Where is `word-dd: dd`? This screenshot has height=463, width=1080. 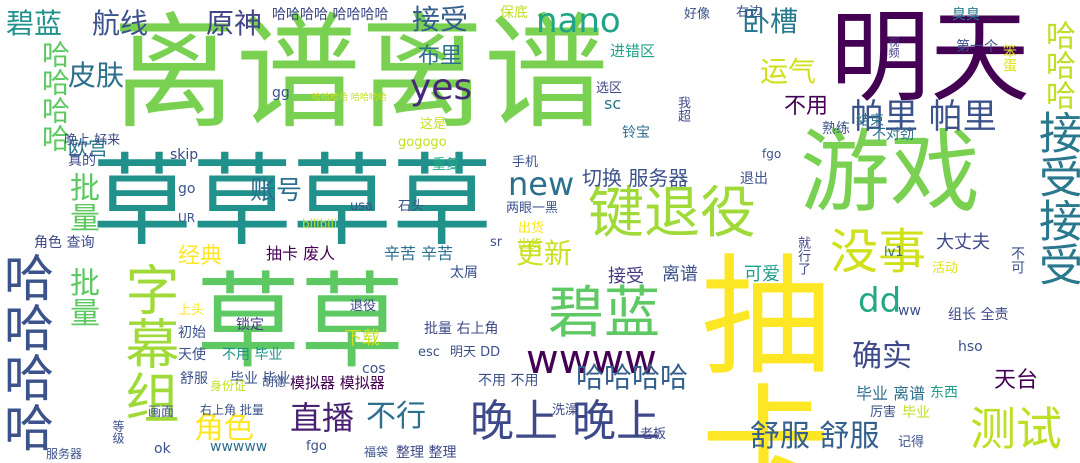
word-dd: dd is located at coordinates (880, 301).